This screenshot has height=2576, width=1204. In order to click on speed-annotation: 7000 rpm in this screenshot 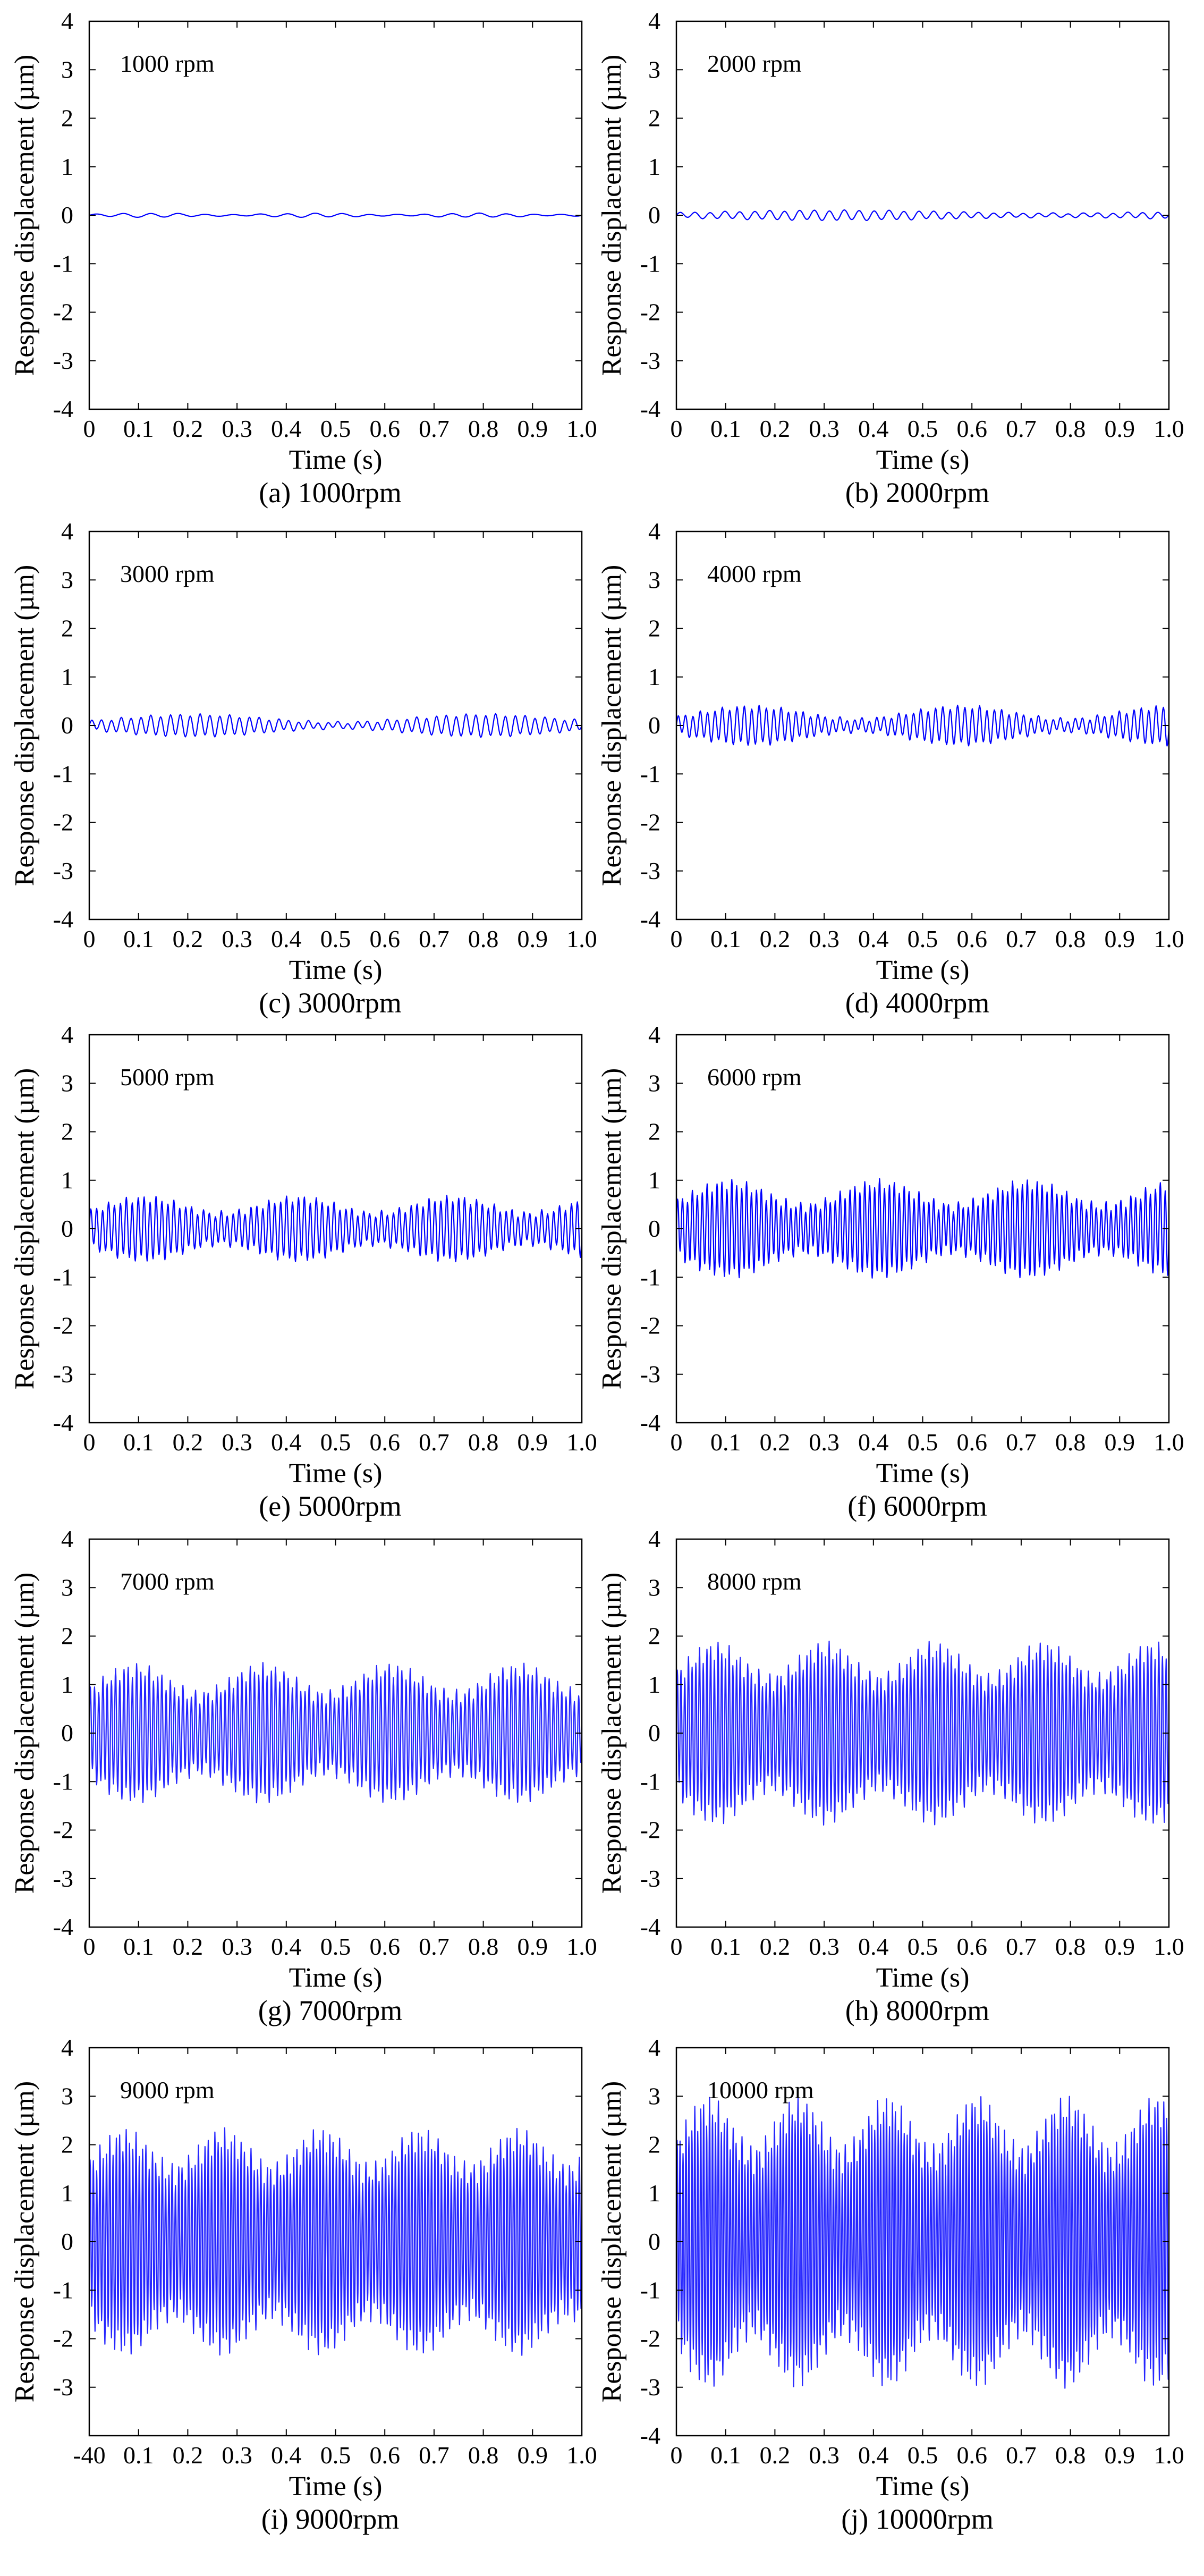, I will do `click(167, 1582)`.